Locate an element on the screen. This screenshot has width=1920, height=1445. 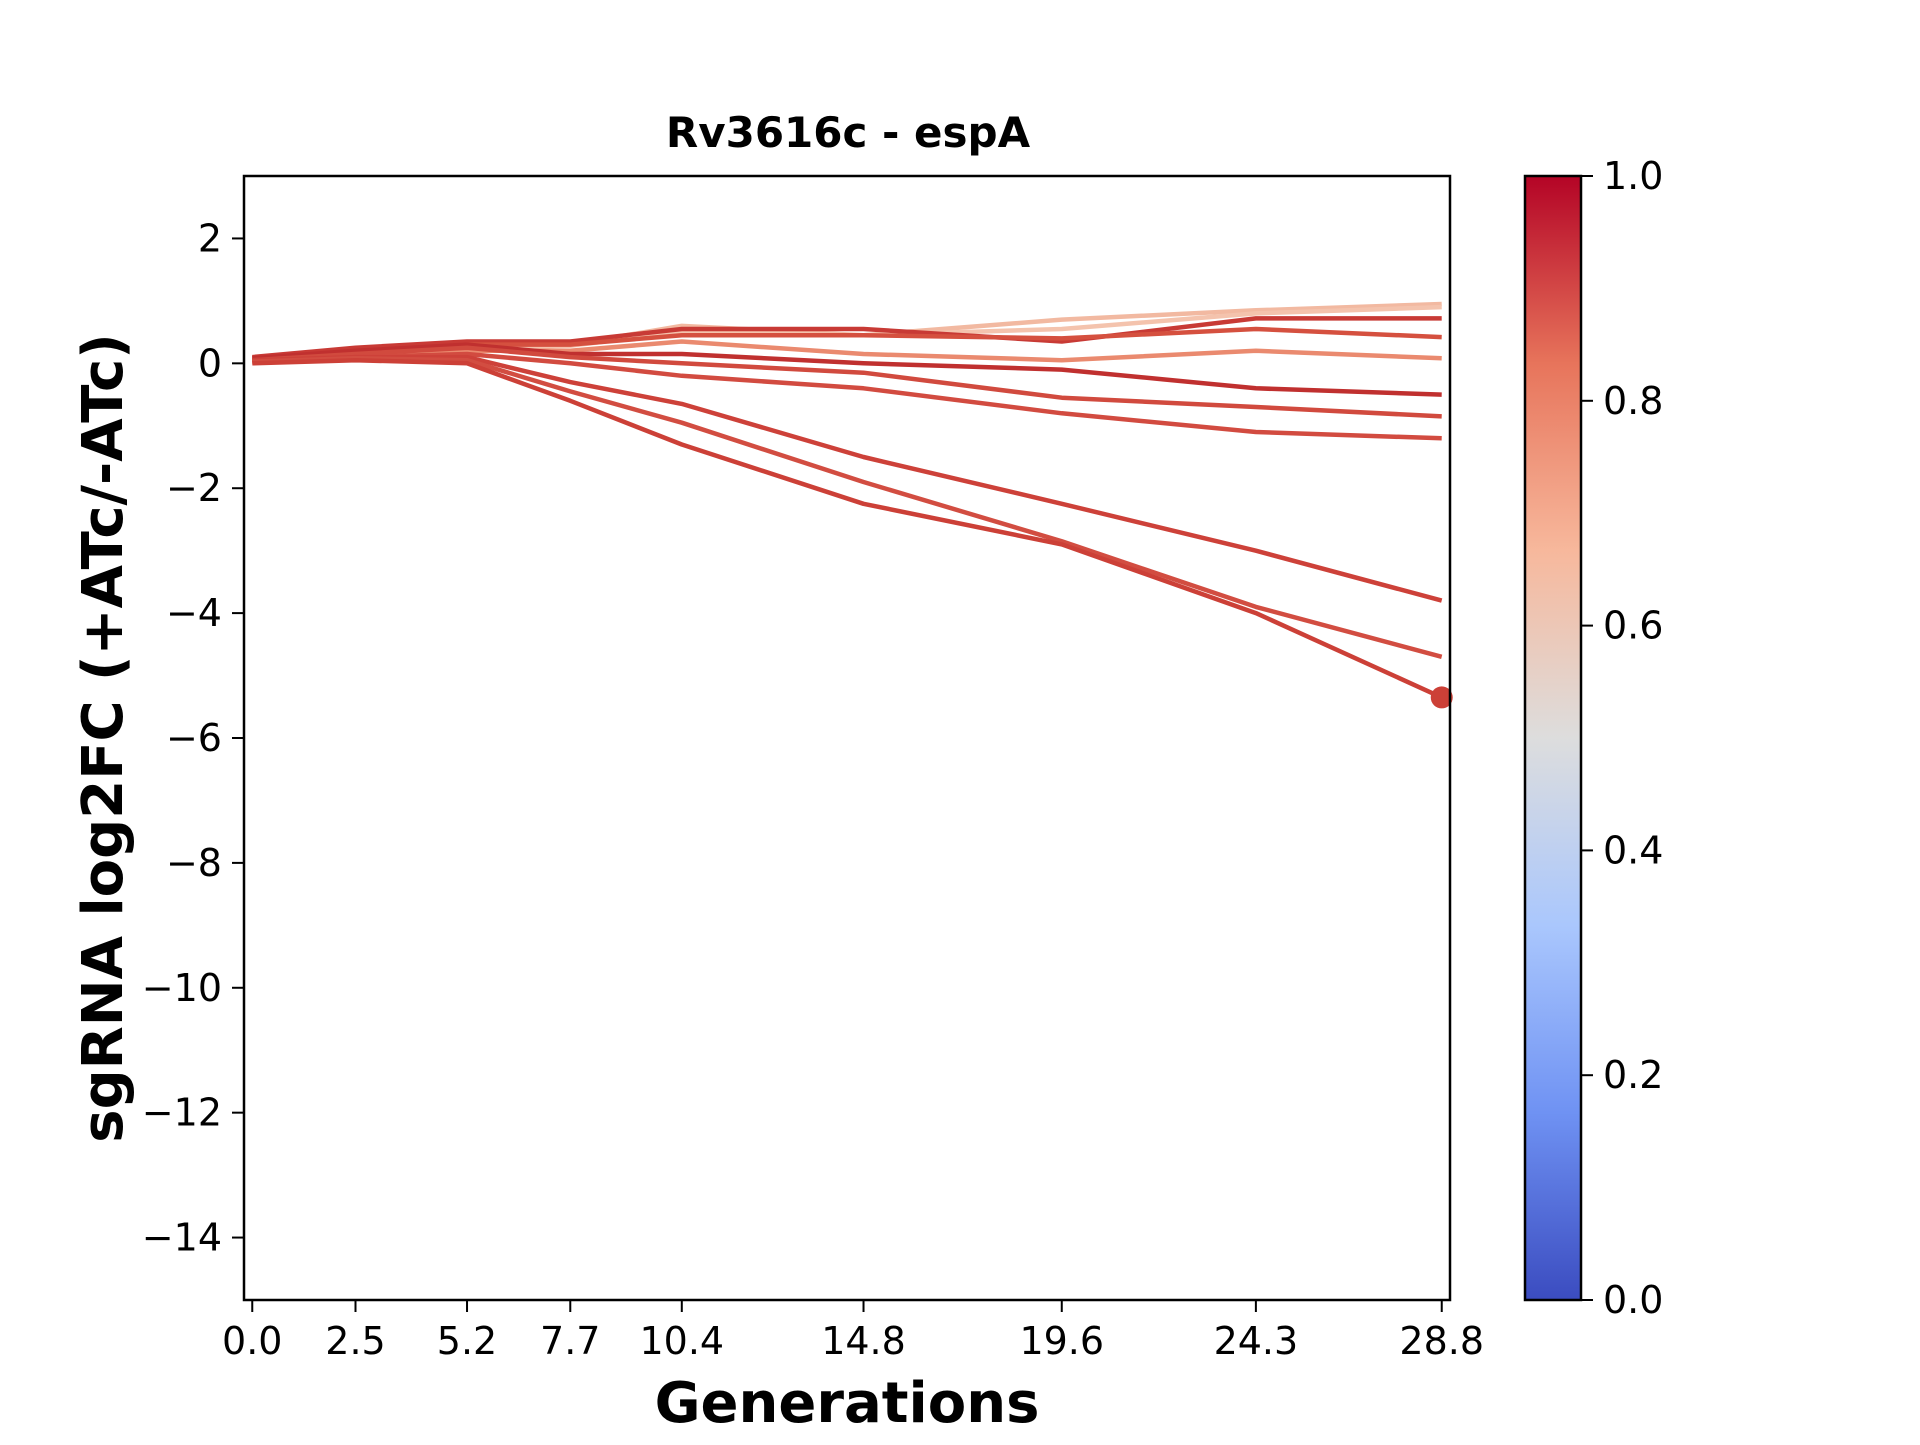
x-axis-label: Generations is located at coordinates (847, 1403).